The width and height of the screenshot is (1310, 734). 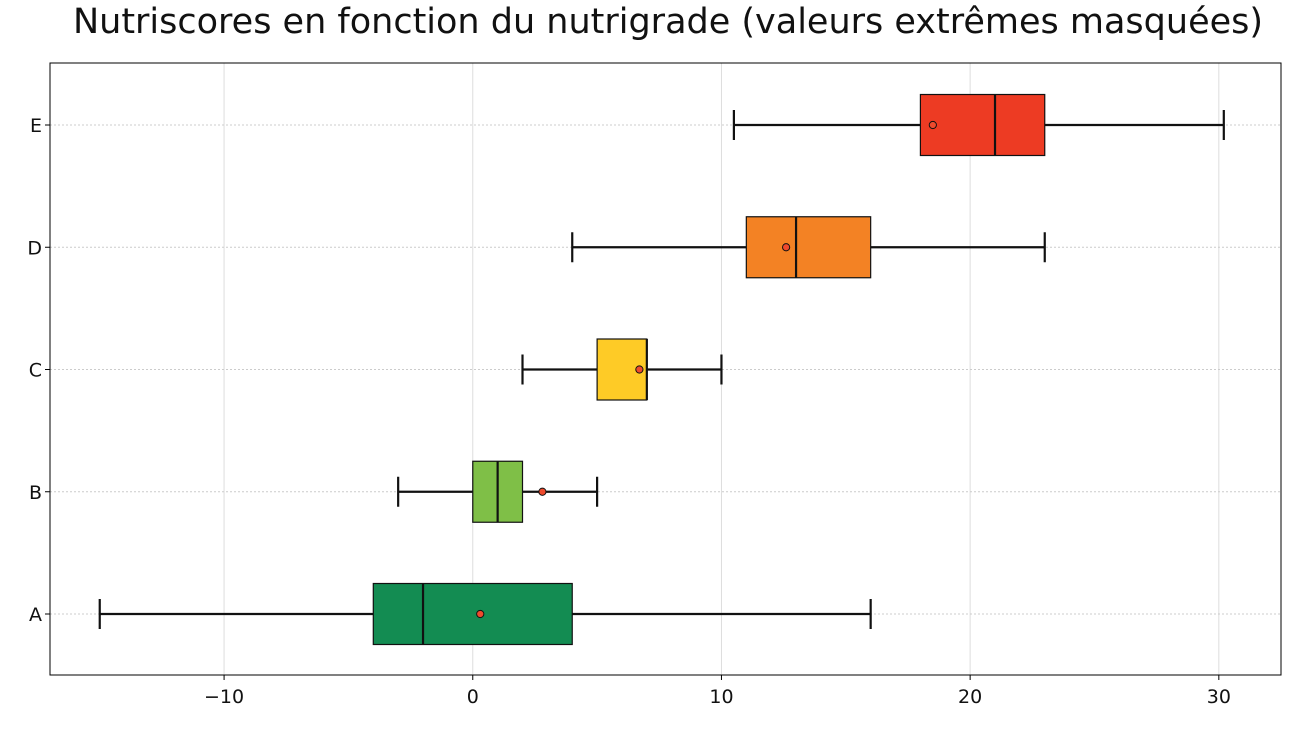 I want to click on box-c, so click(x=622, y=369).